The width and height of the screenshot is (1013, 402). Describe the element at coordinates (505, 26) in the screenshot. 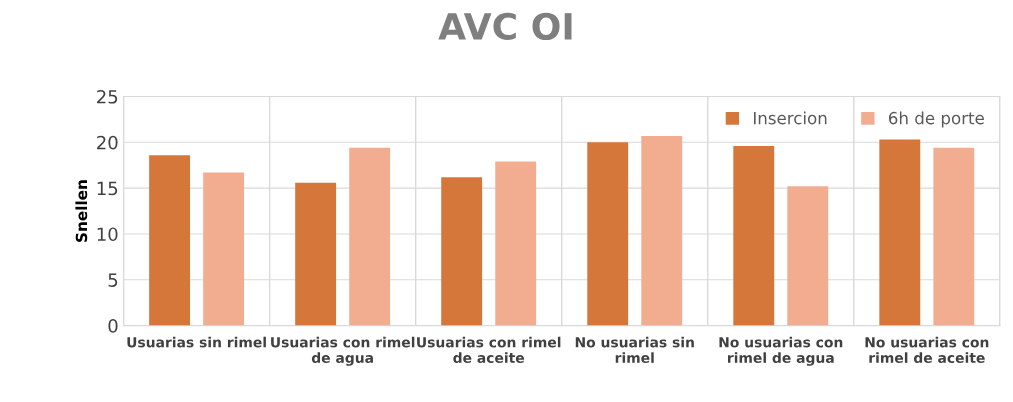

I see `chart-title: AVC OI` at that location.